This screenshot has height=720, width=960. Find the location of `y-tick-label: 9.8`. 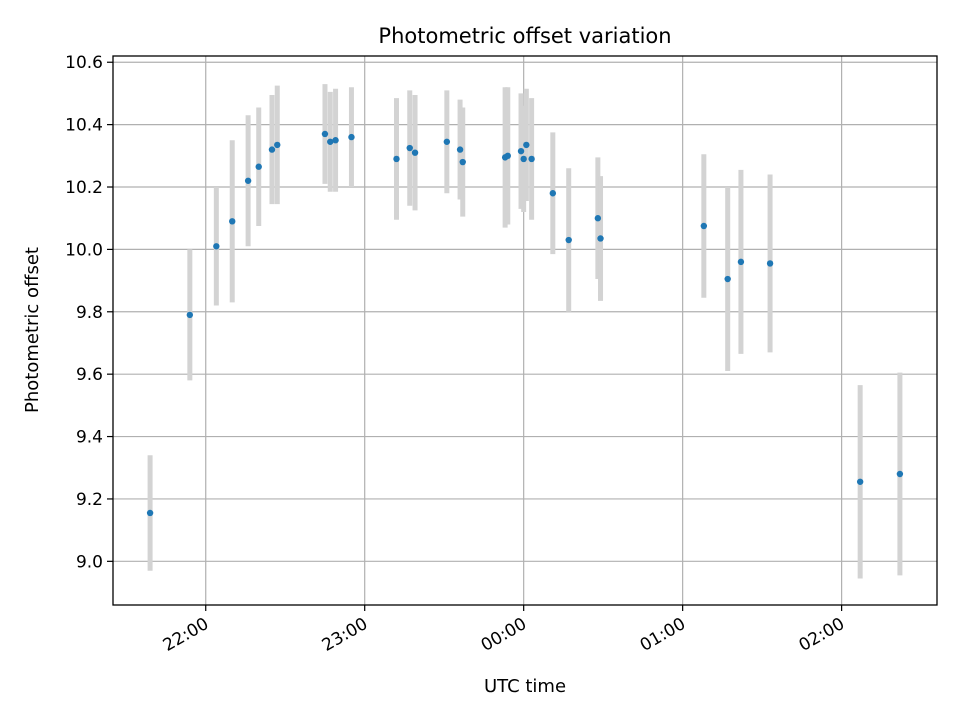

y-tick-label: 9.8 is located at coordinates (89, 313).